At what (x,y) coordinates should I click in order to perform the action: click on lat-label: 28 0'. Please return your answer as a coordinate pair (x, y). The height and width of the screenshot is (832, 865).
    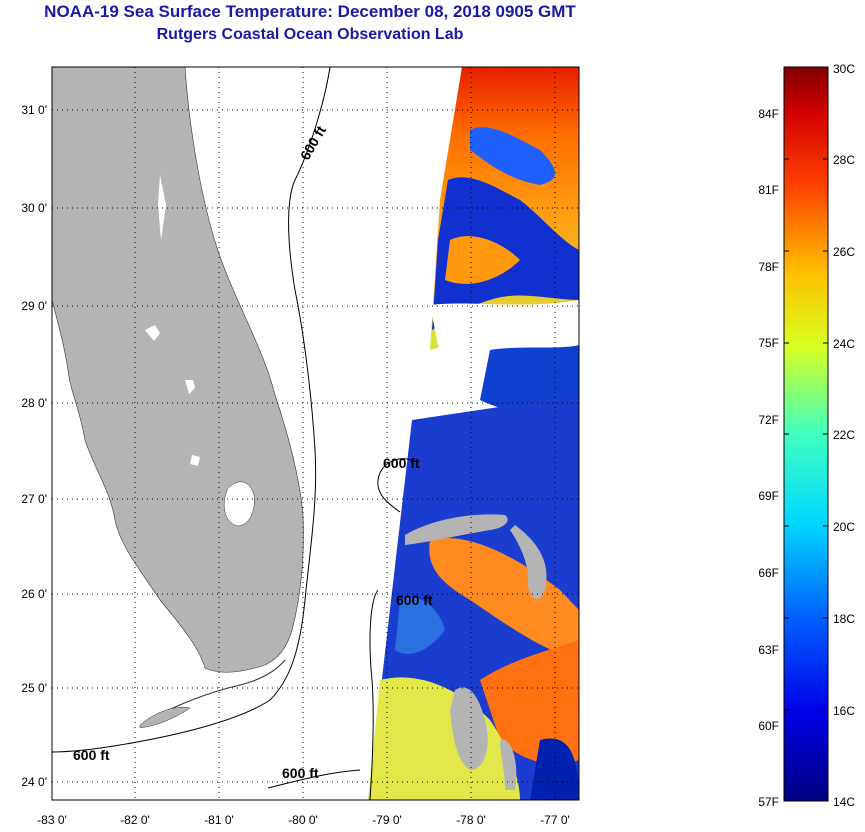
    Looking at the image, I should click on (34, 403).